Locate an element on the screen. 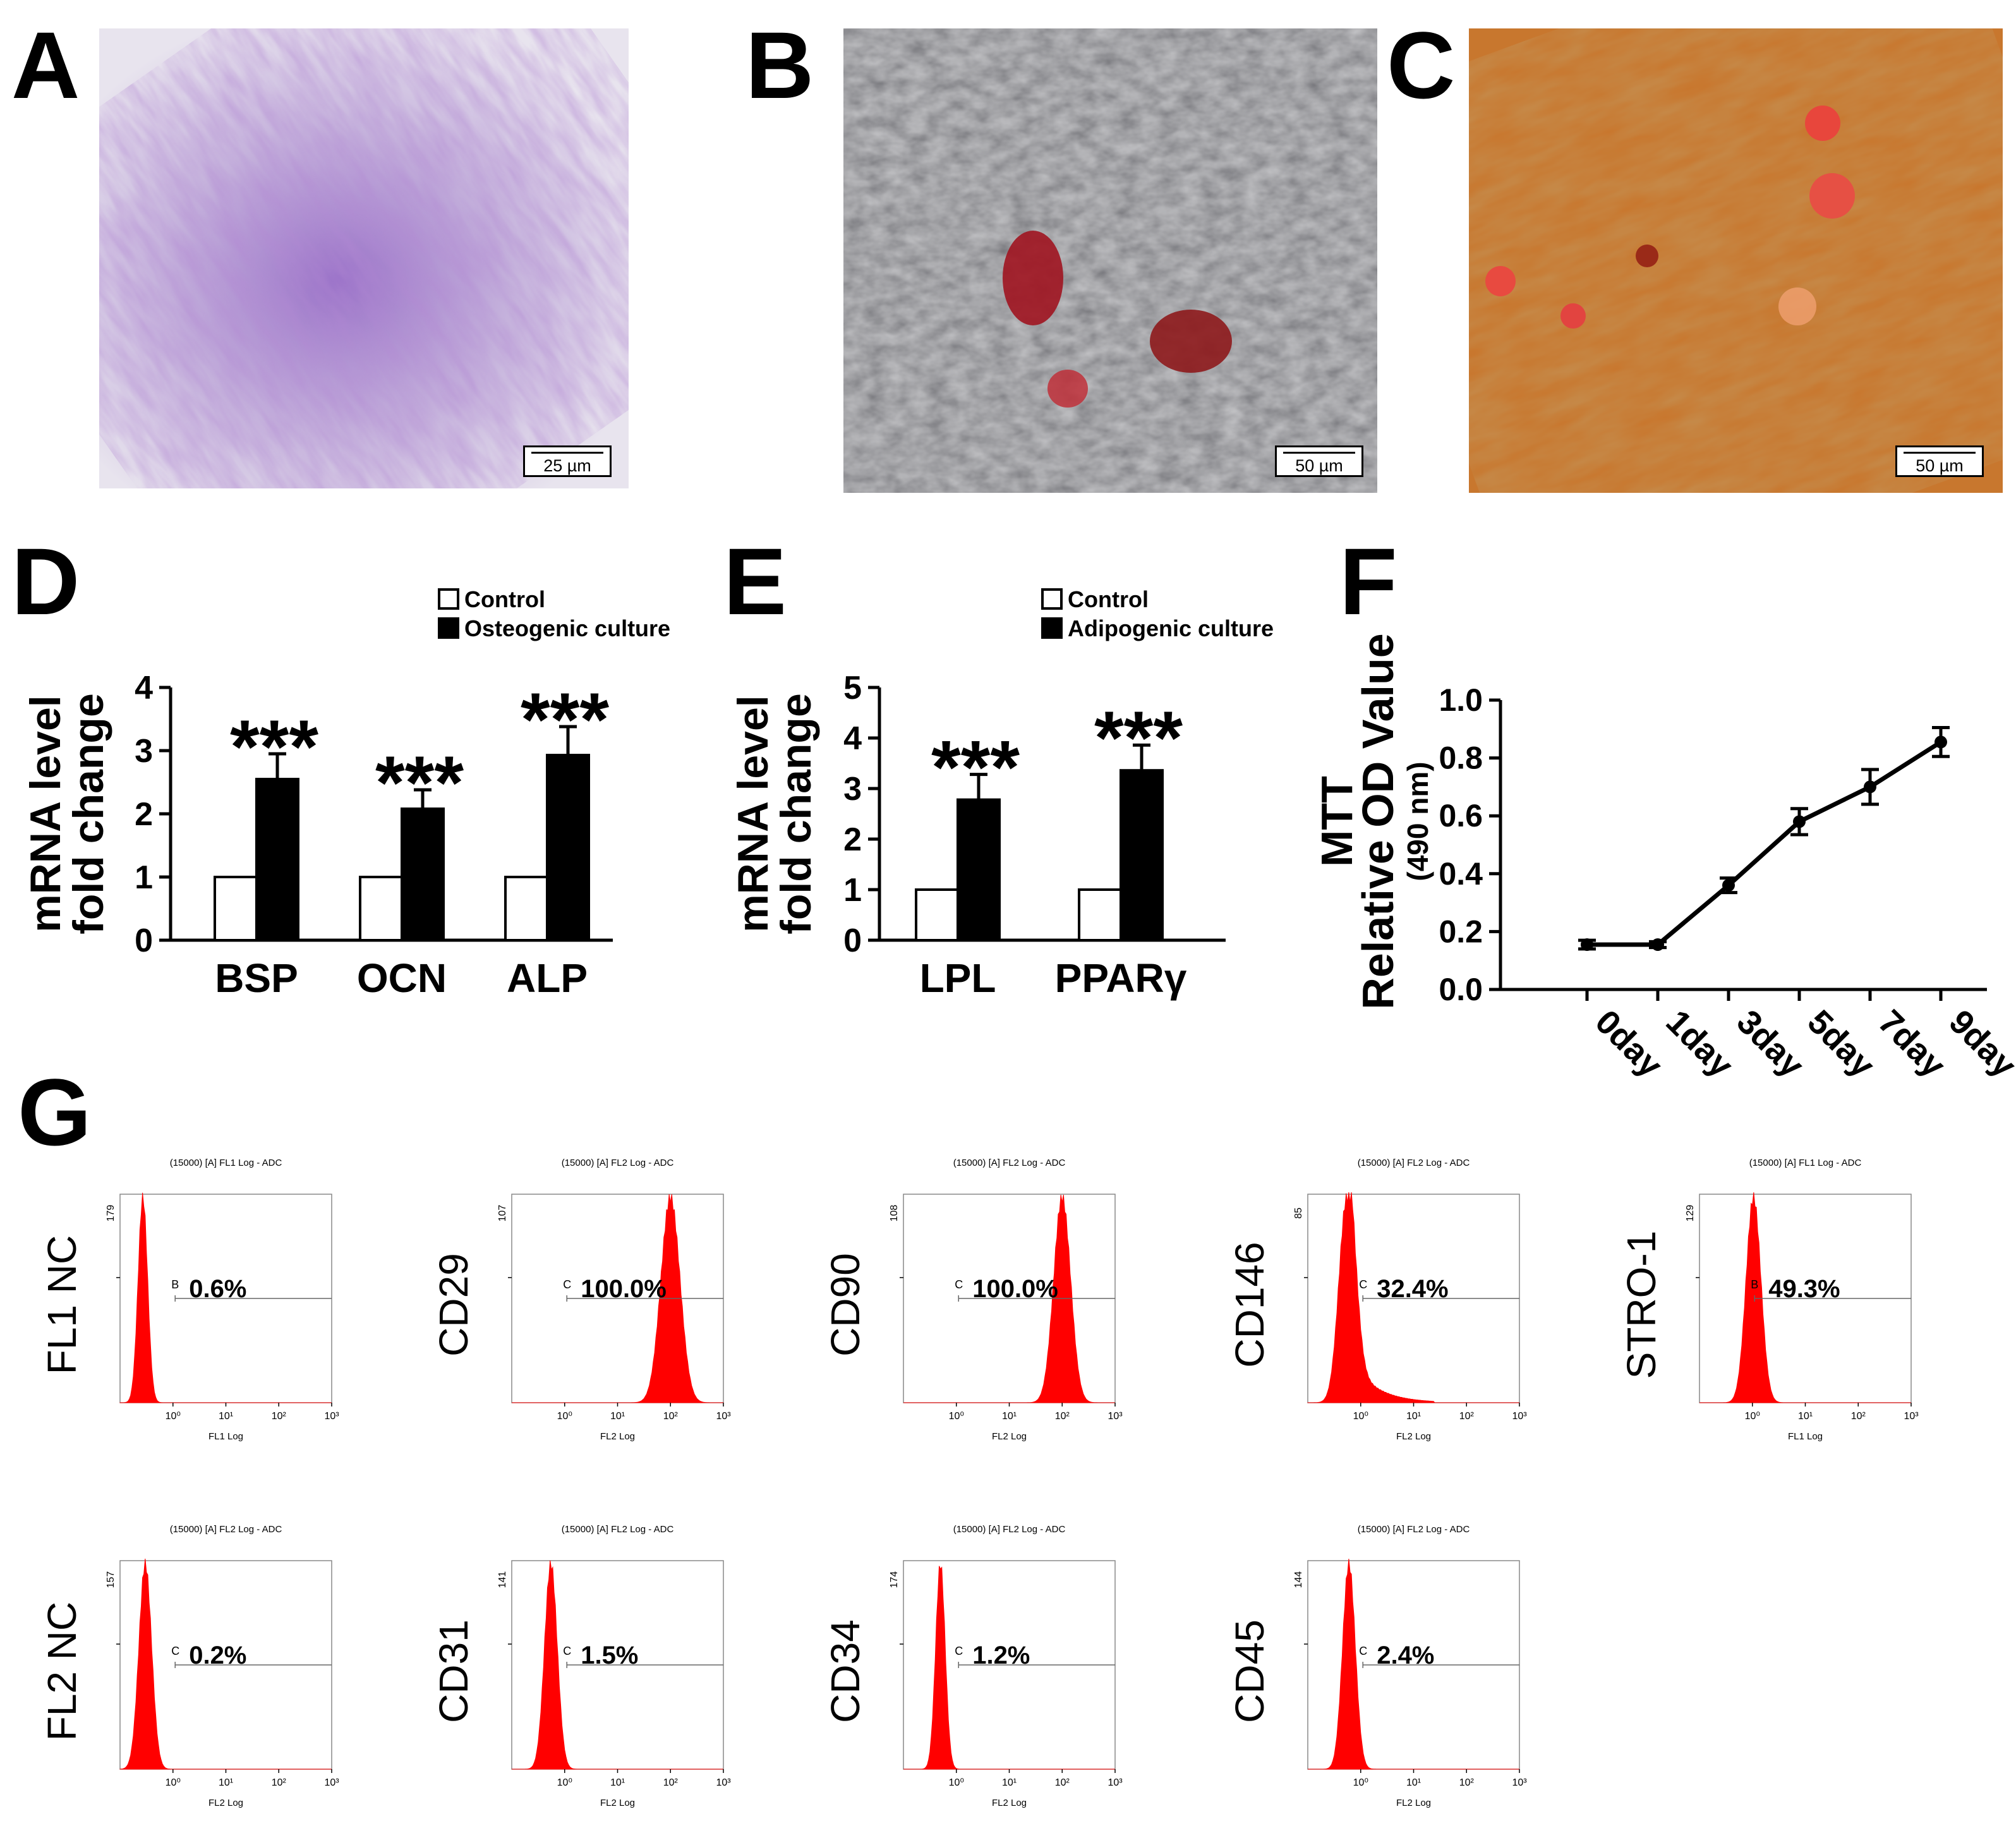 The width and height of the screenshot is (2016, 1845). y-axis-label: mRNA level is located at coordinates (753, 813).